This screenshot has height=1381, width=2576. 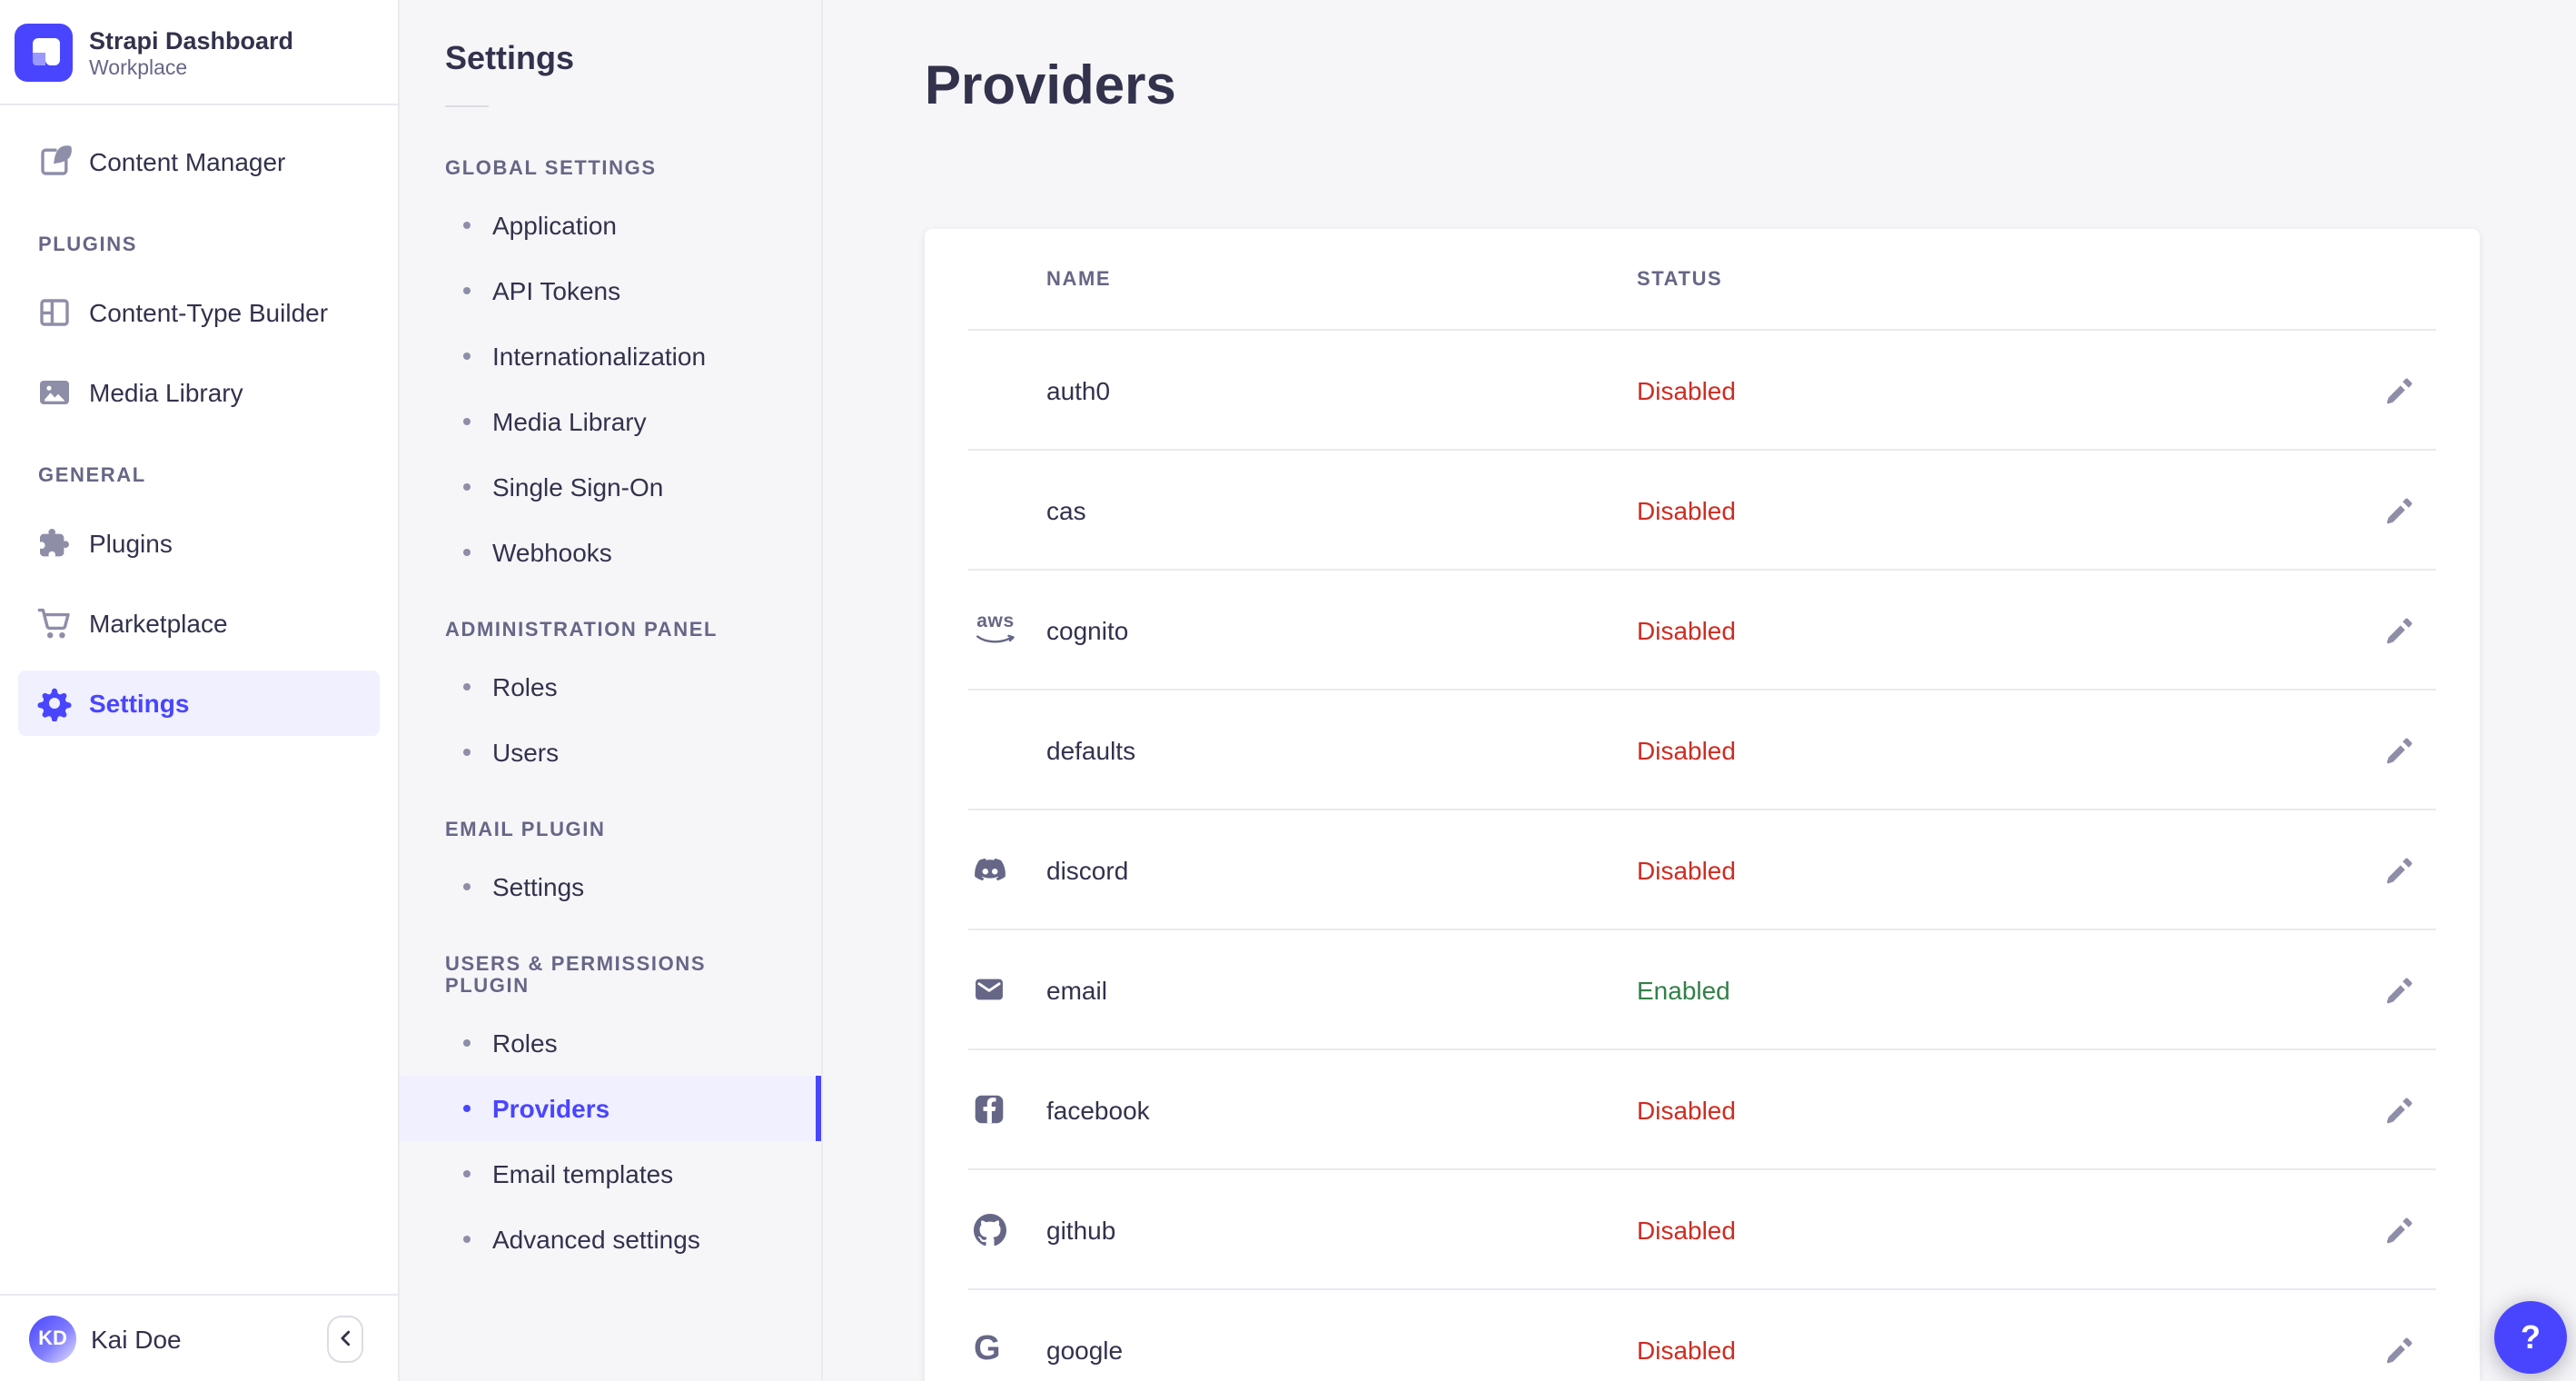 I want to click on subnav-item-label: Providers, so click(x=551, y=1108).